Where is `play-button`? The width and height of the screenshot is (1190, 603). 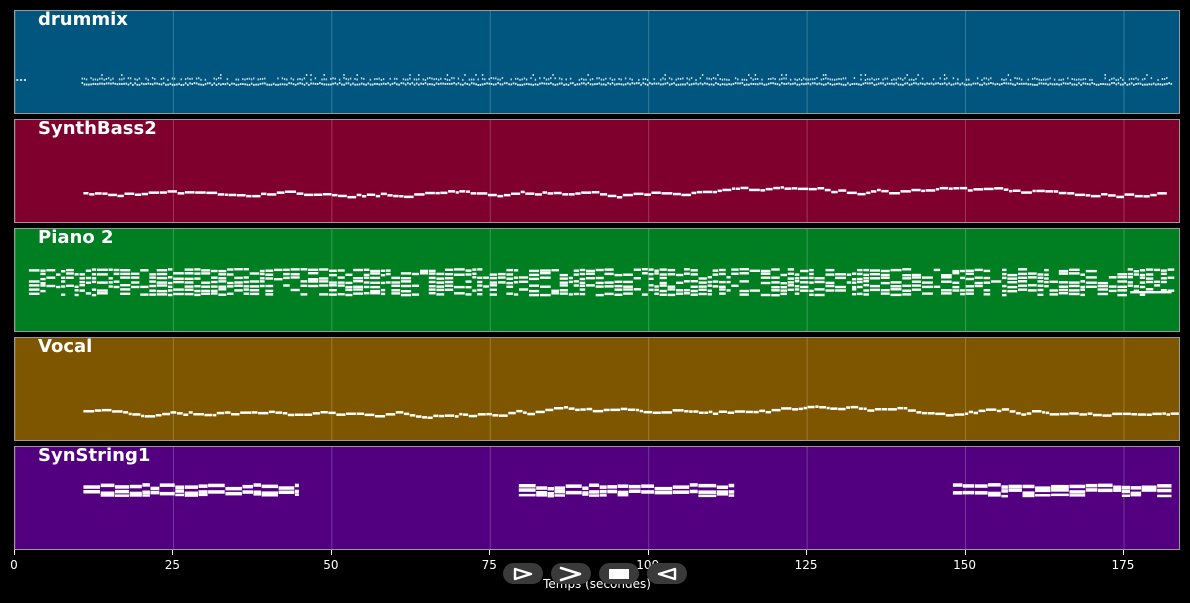 play-button is located at coordinates (523, 573).